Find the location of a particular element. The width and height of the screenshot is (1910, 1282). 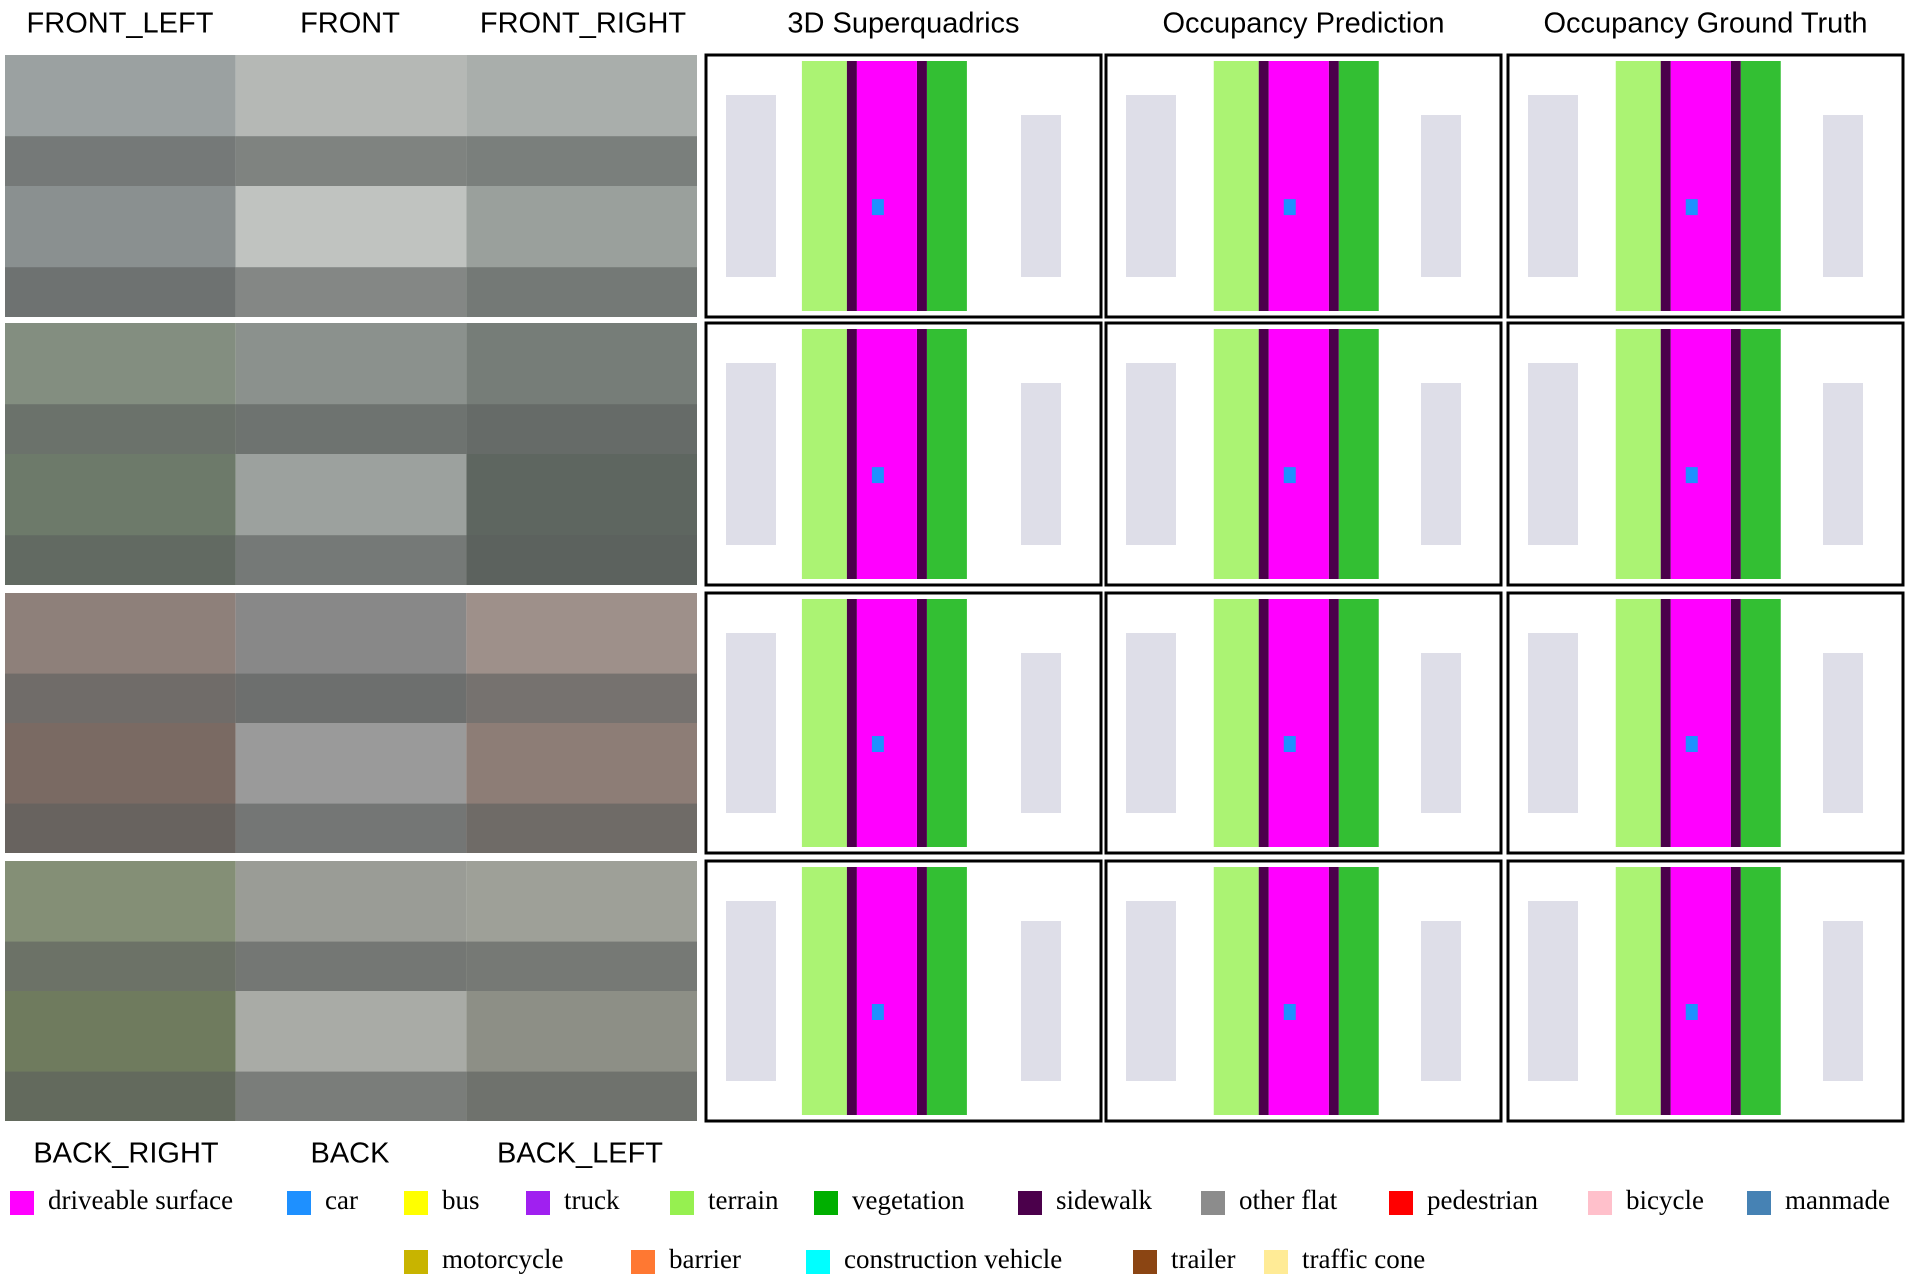

camera-label: BACK is located at coordinates (351, 1154).